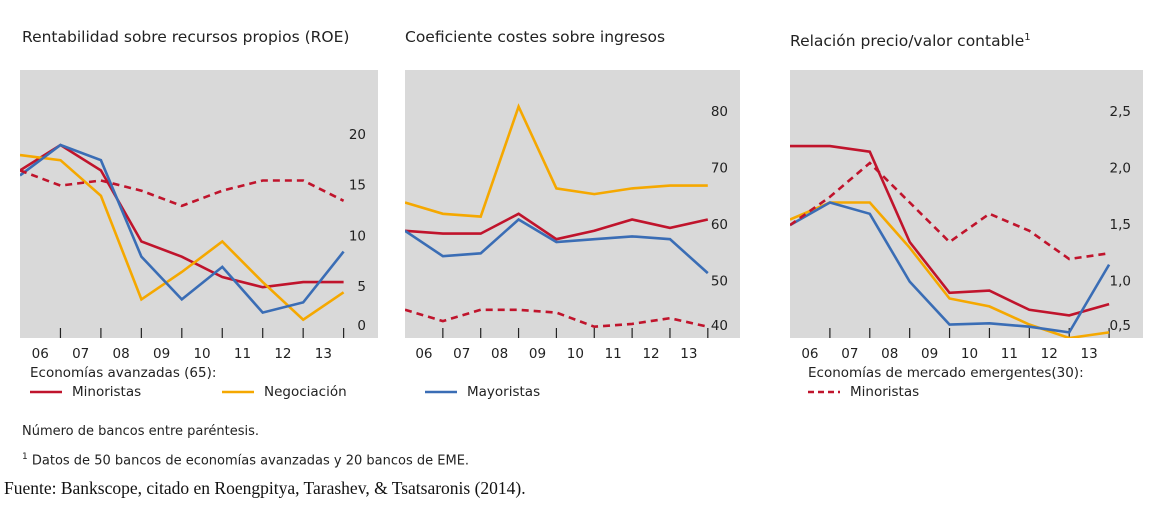 The height and width of the screenshot is (508, 1156). I want to click on y-tick-label: 15, so click(357, 186).